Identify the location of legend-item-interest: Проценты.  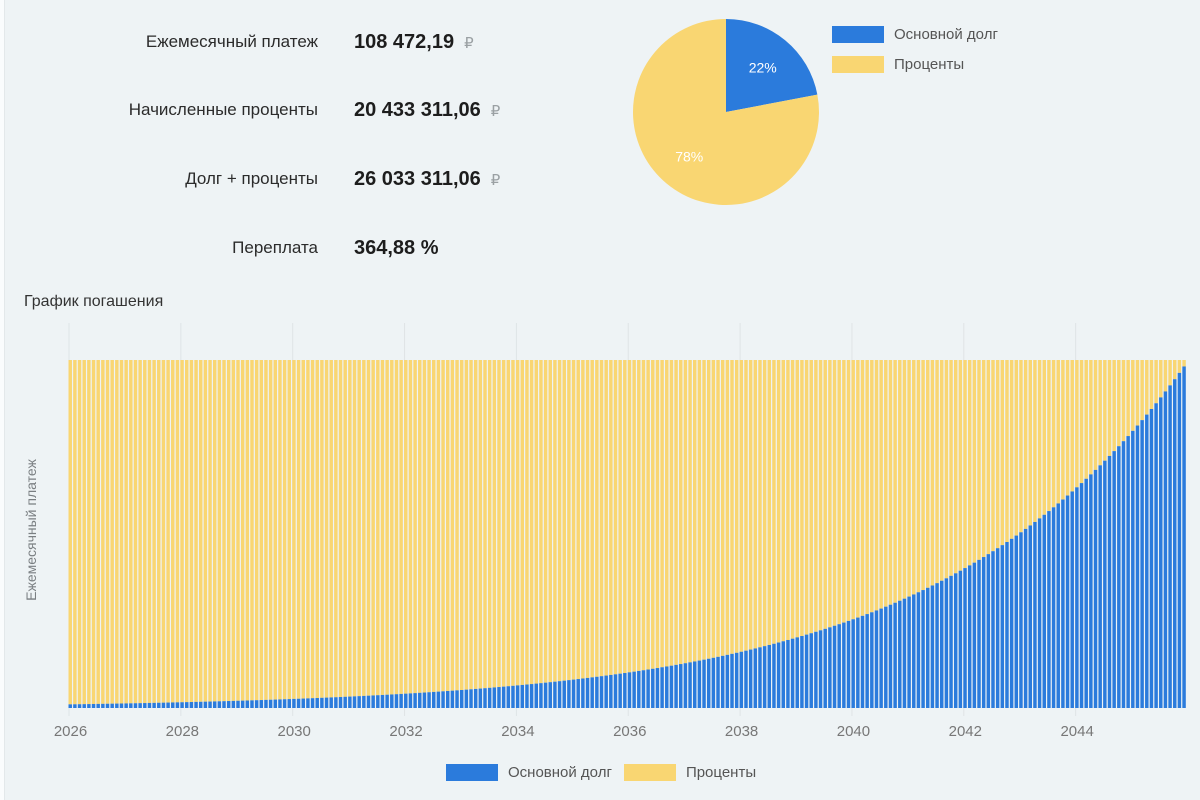
(915, 64).